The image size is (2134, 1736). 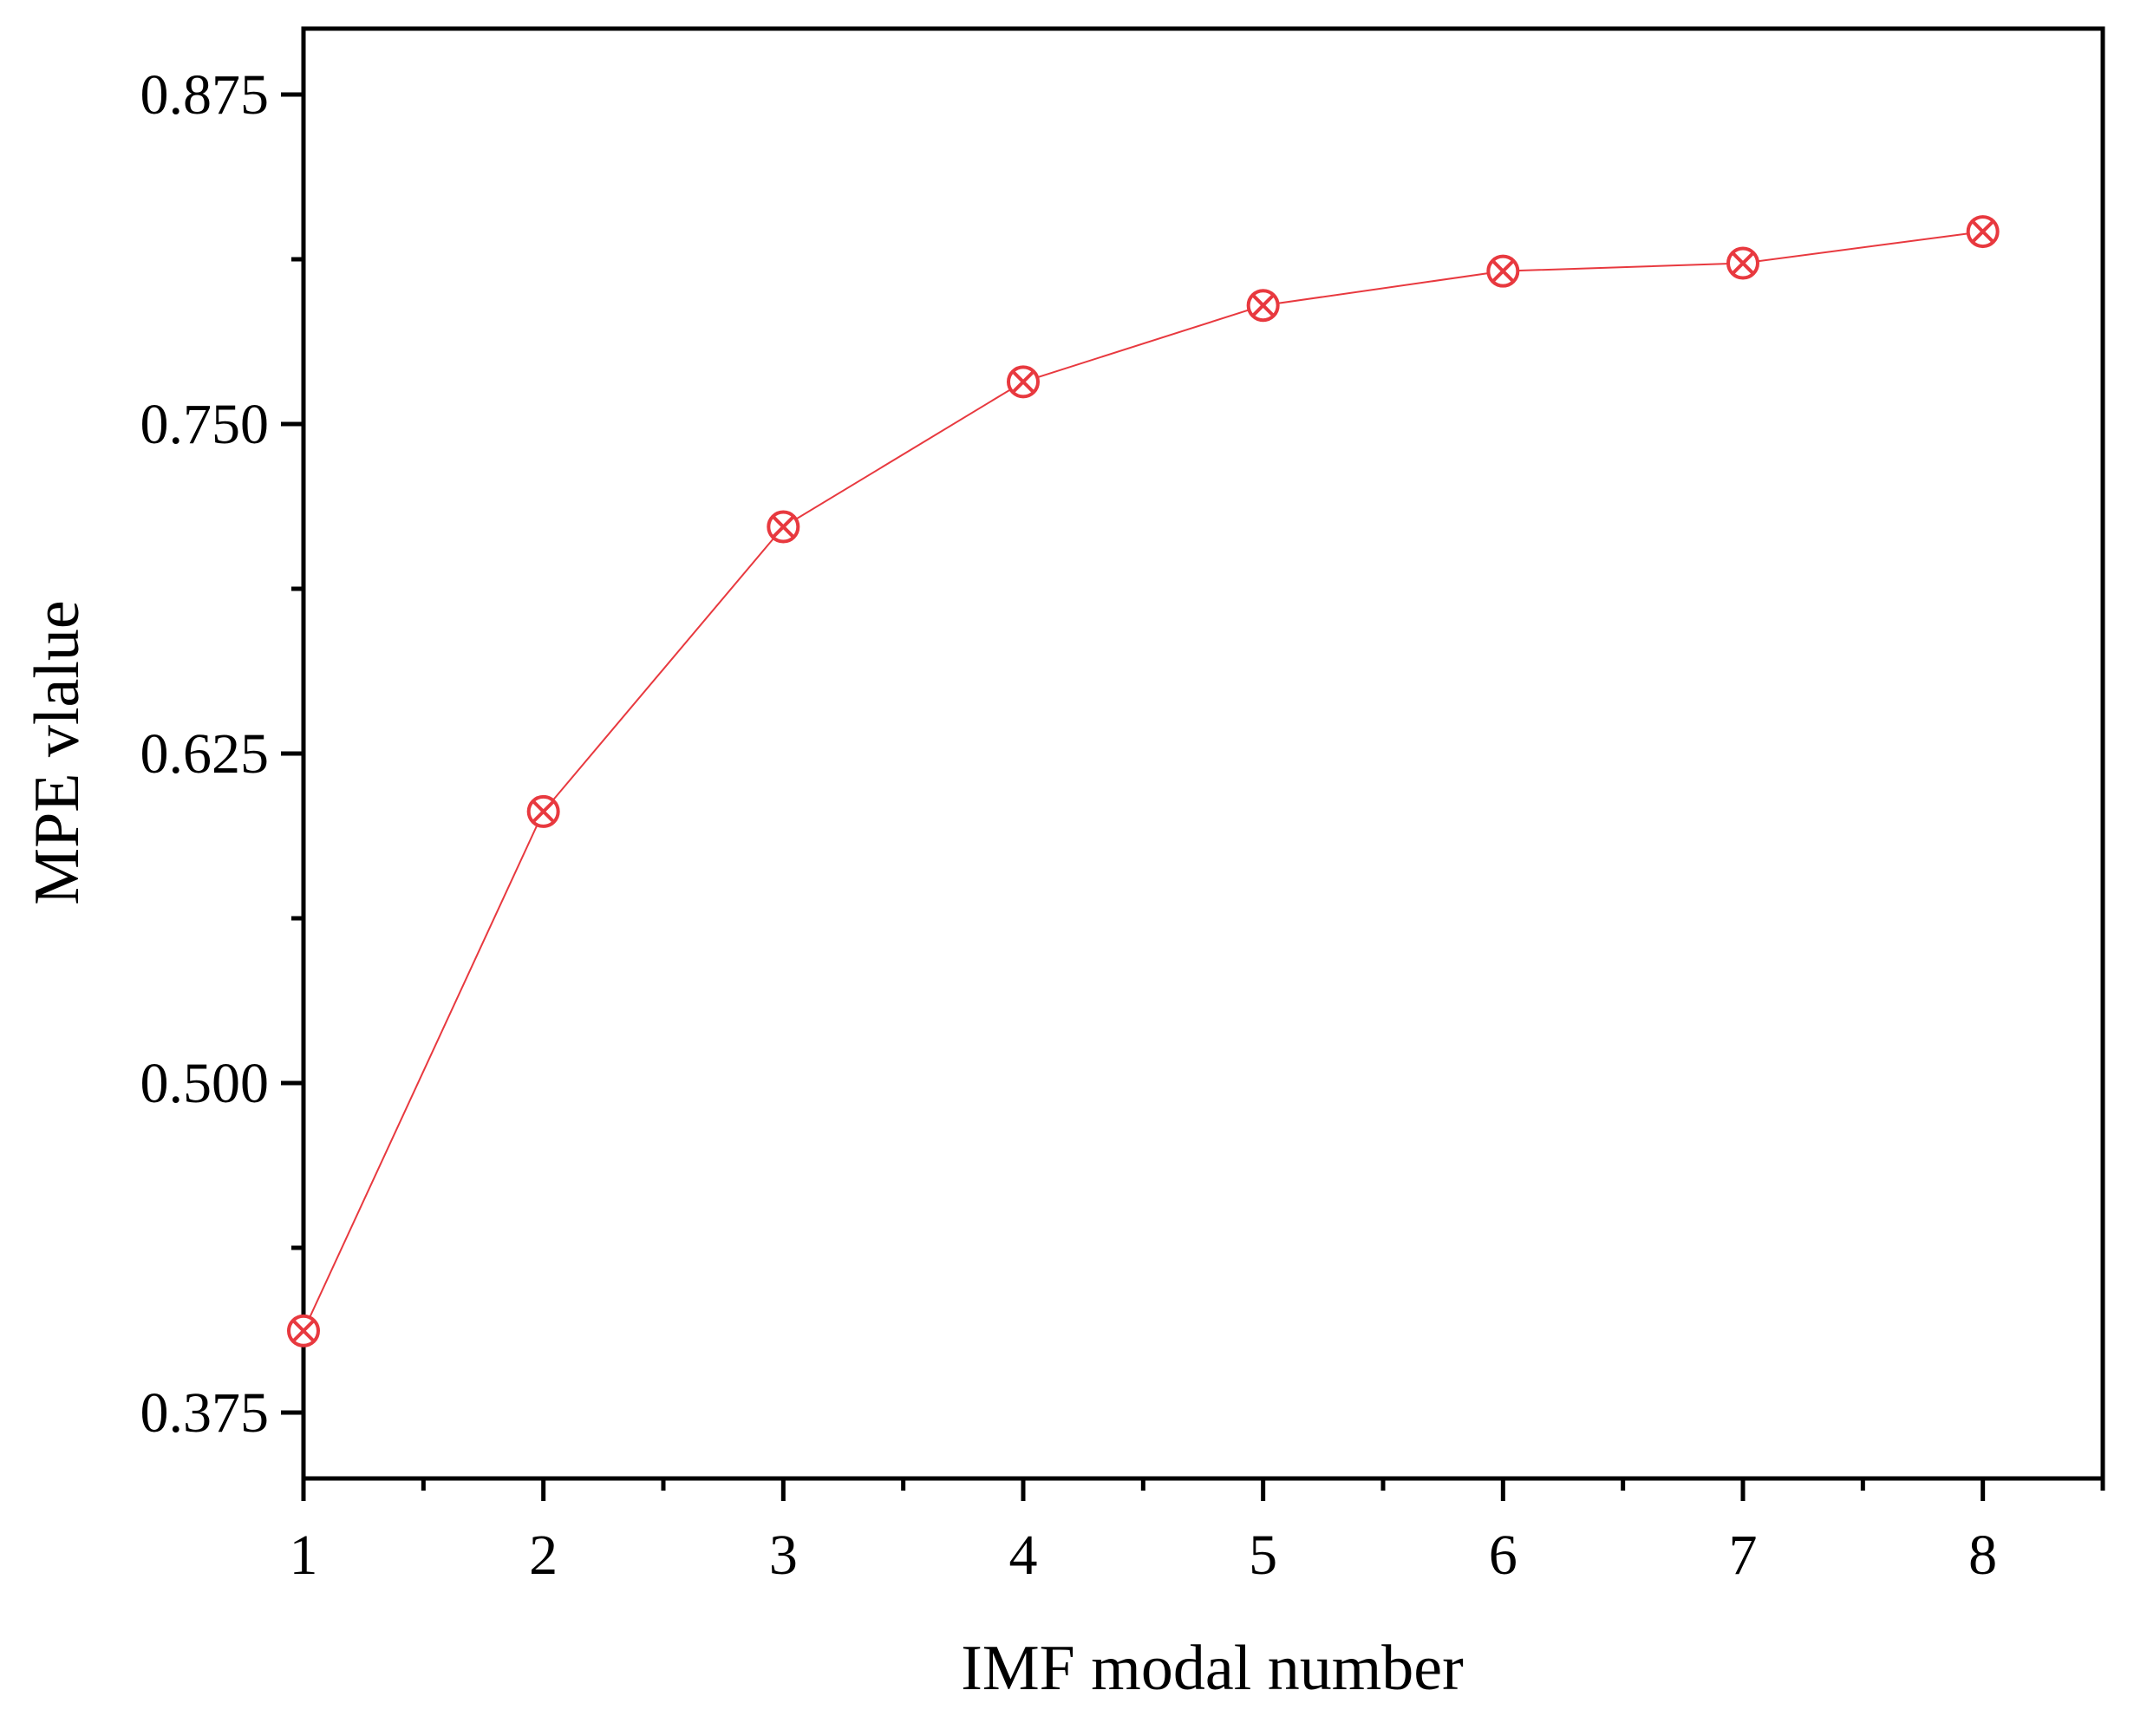 What do you see at coordinates (1263, 1555) in the screenshot?
I see `x-tick-label: 5` at bounding box center [1263, 1555].